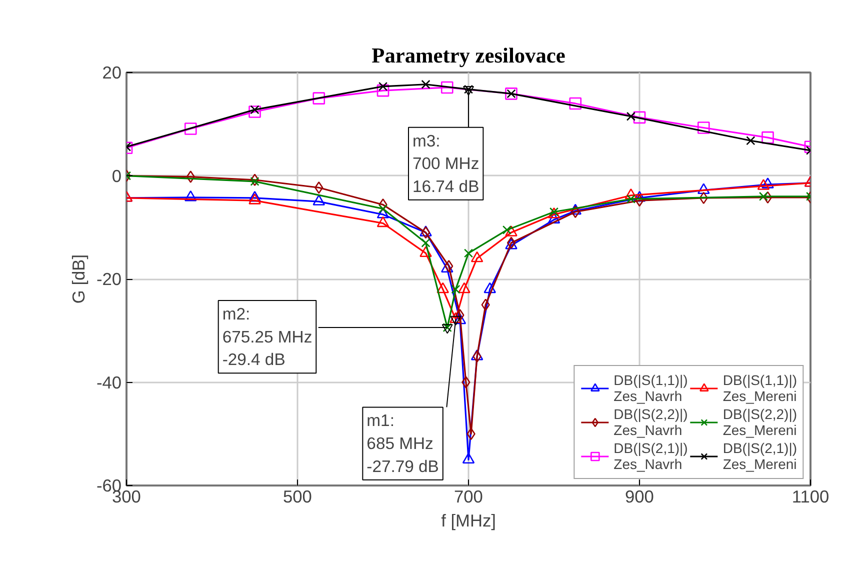 Image resolution: width=854 pixels, height=576 pixels. What do you see at coordinates (112, 72) in the screenshot?
I see `y-tick-label: 20` at bounding box center [112, 72].